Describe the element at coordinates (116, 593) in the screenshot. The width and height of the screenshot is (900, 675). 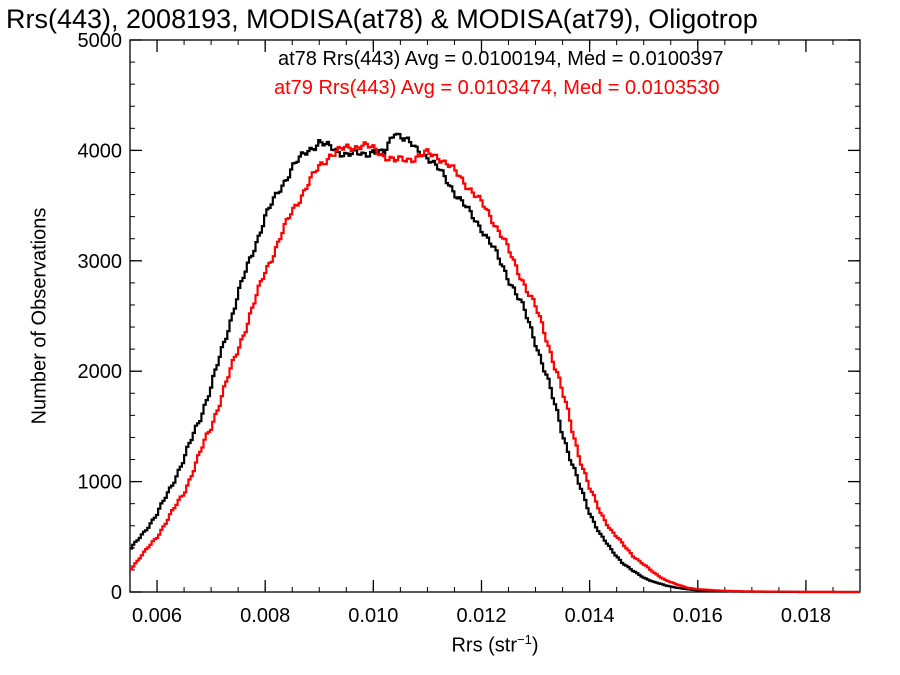
I see `y-tick-label: 0` at that location.